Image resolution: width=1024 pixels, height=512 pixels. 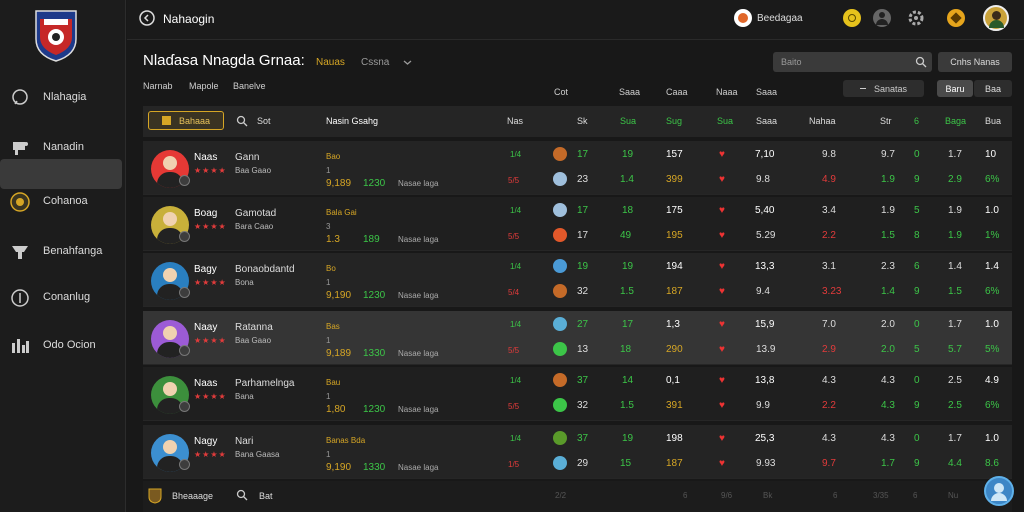 I want to click on coin-icon, so click(x=852, y=18).